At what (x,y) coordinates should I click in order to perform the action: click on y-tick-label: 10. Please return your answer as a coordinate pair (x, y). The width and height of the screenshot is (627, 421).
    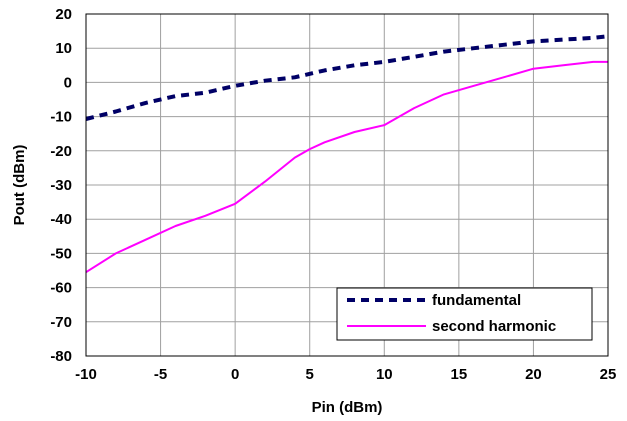
    Looking at the image, I should click on (63, 48).